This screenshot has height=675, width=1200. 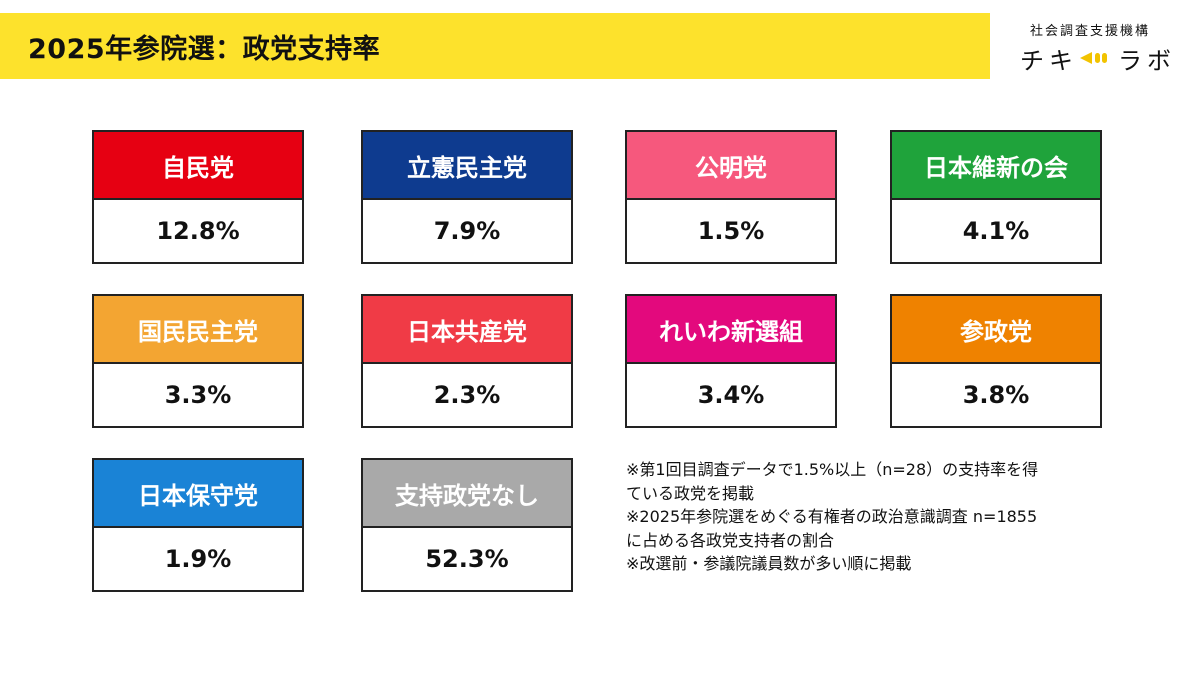 I want to click on support-rate: 2.3%, so click(x=467, y=395).